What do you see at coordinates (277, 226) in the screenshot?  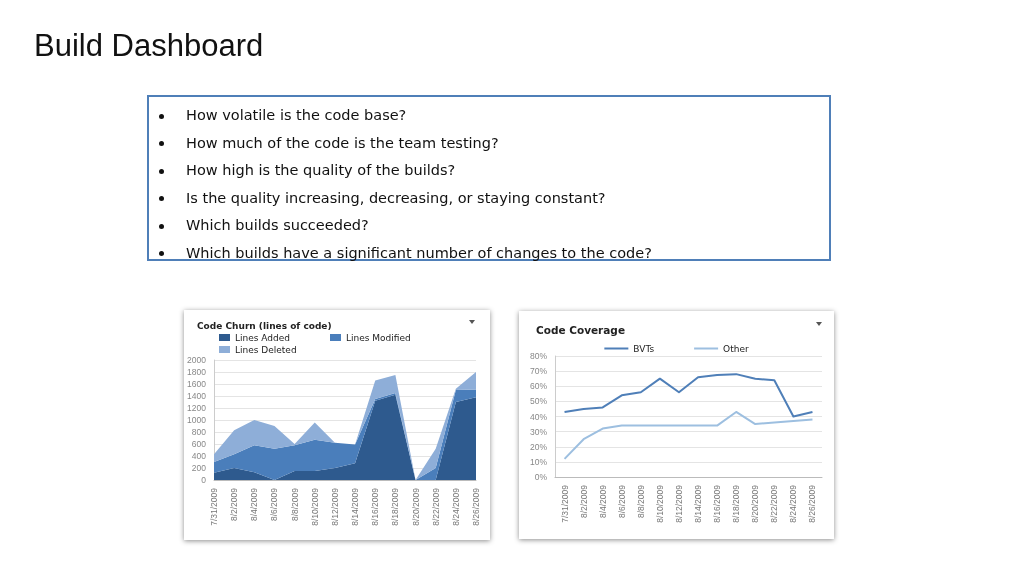 I see `text: Which builds succeeded?` at bounding box center [277, 226].